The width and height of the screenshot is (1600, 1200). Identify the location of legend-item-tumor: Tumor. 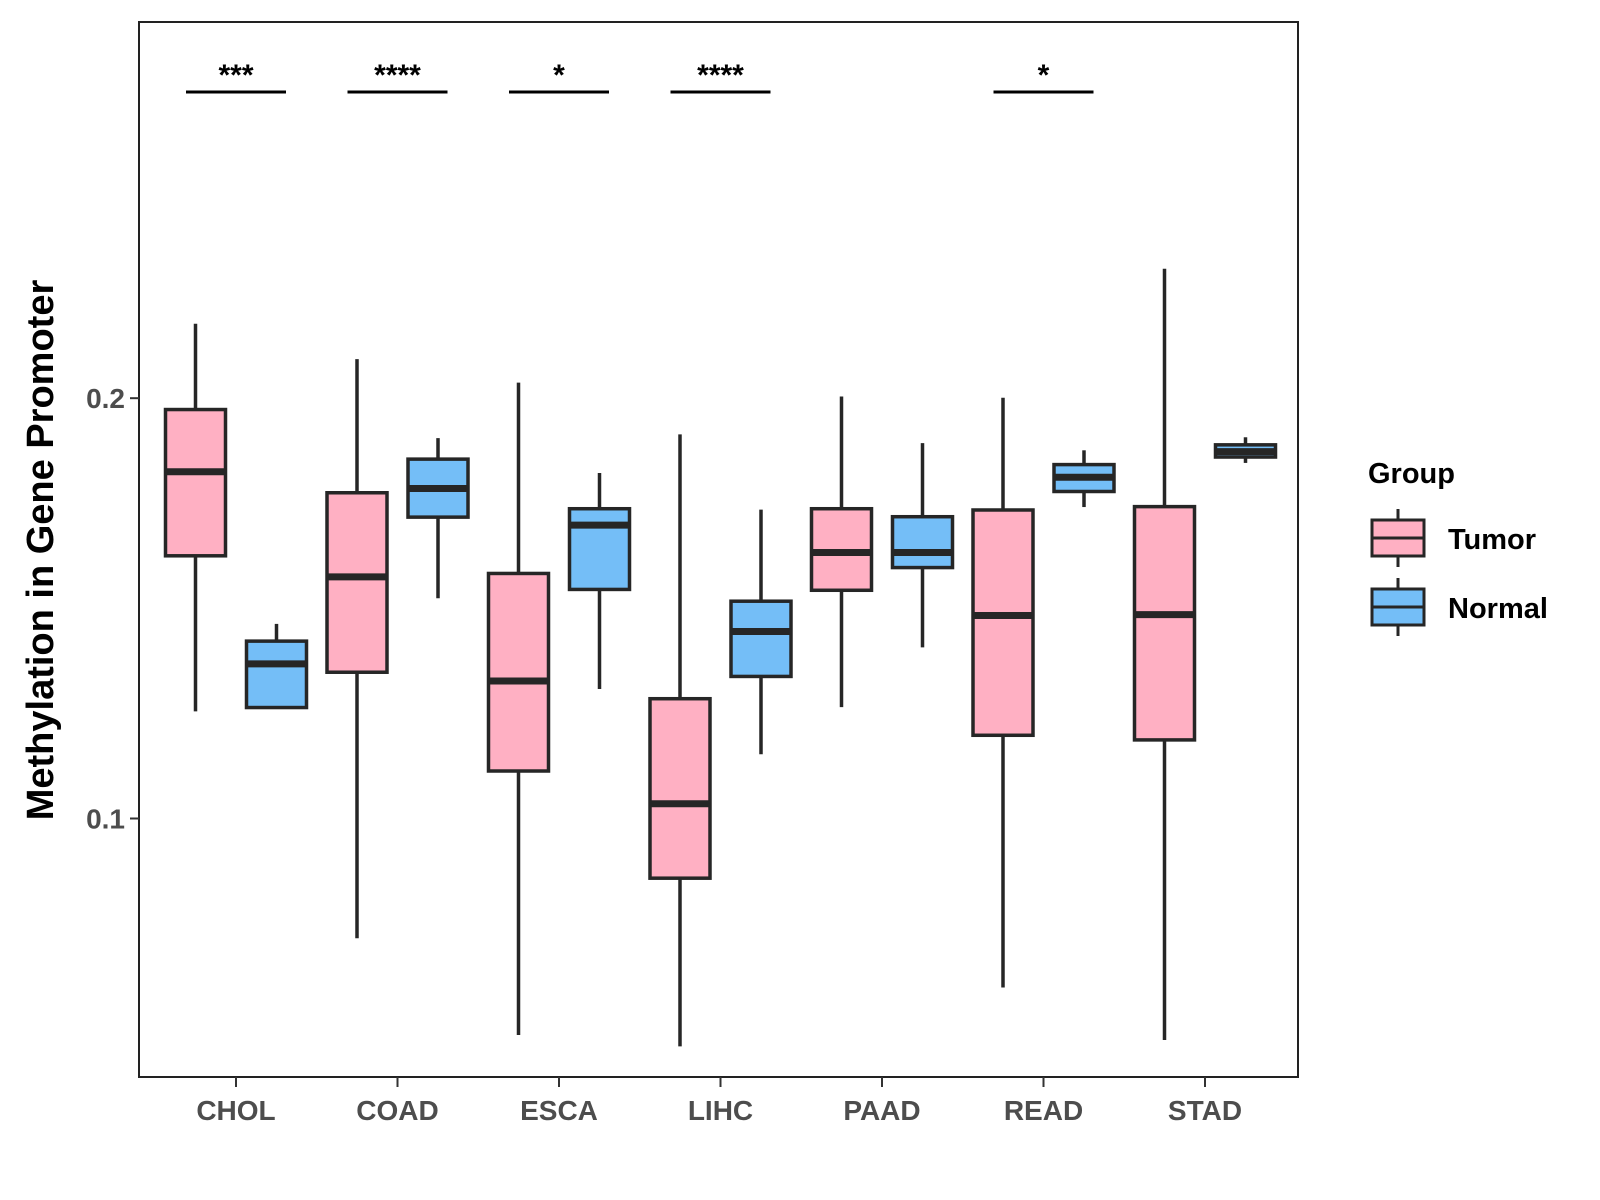
(1453, 538).